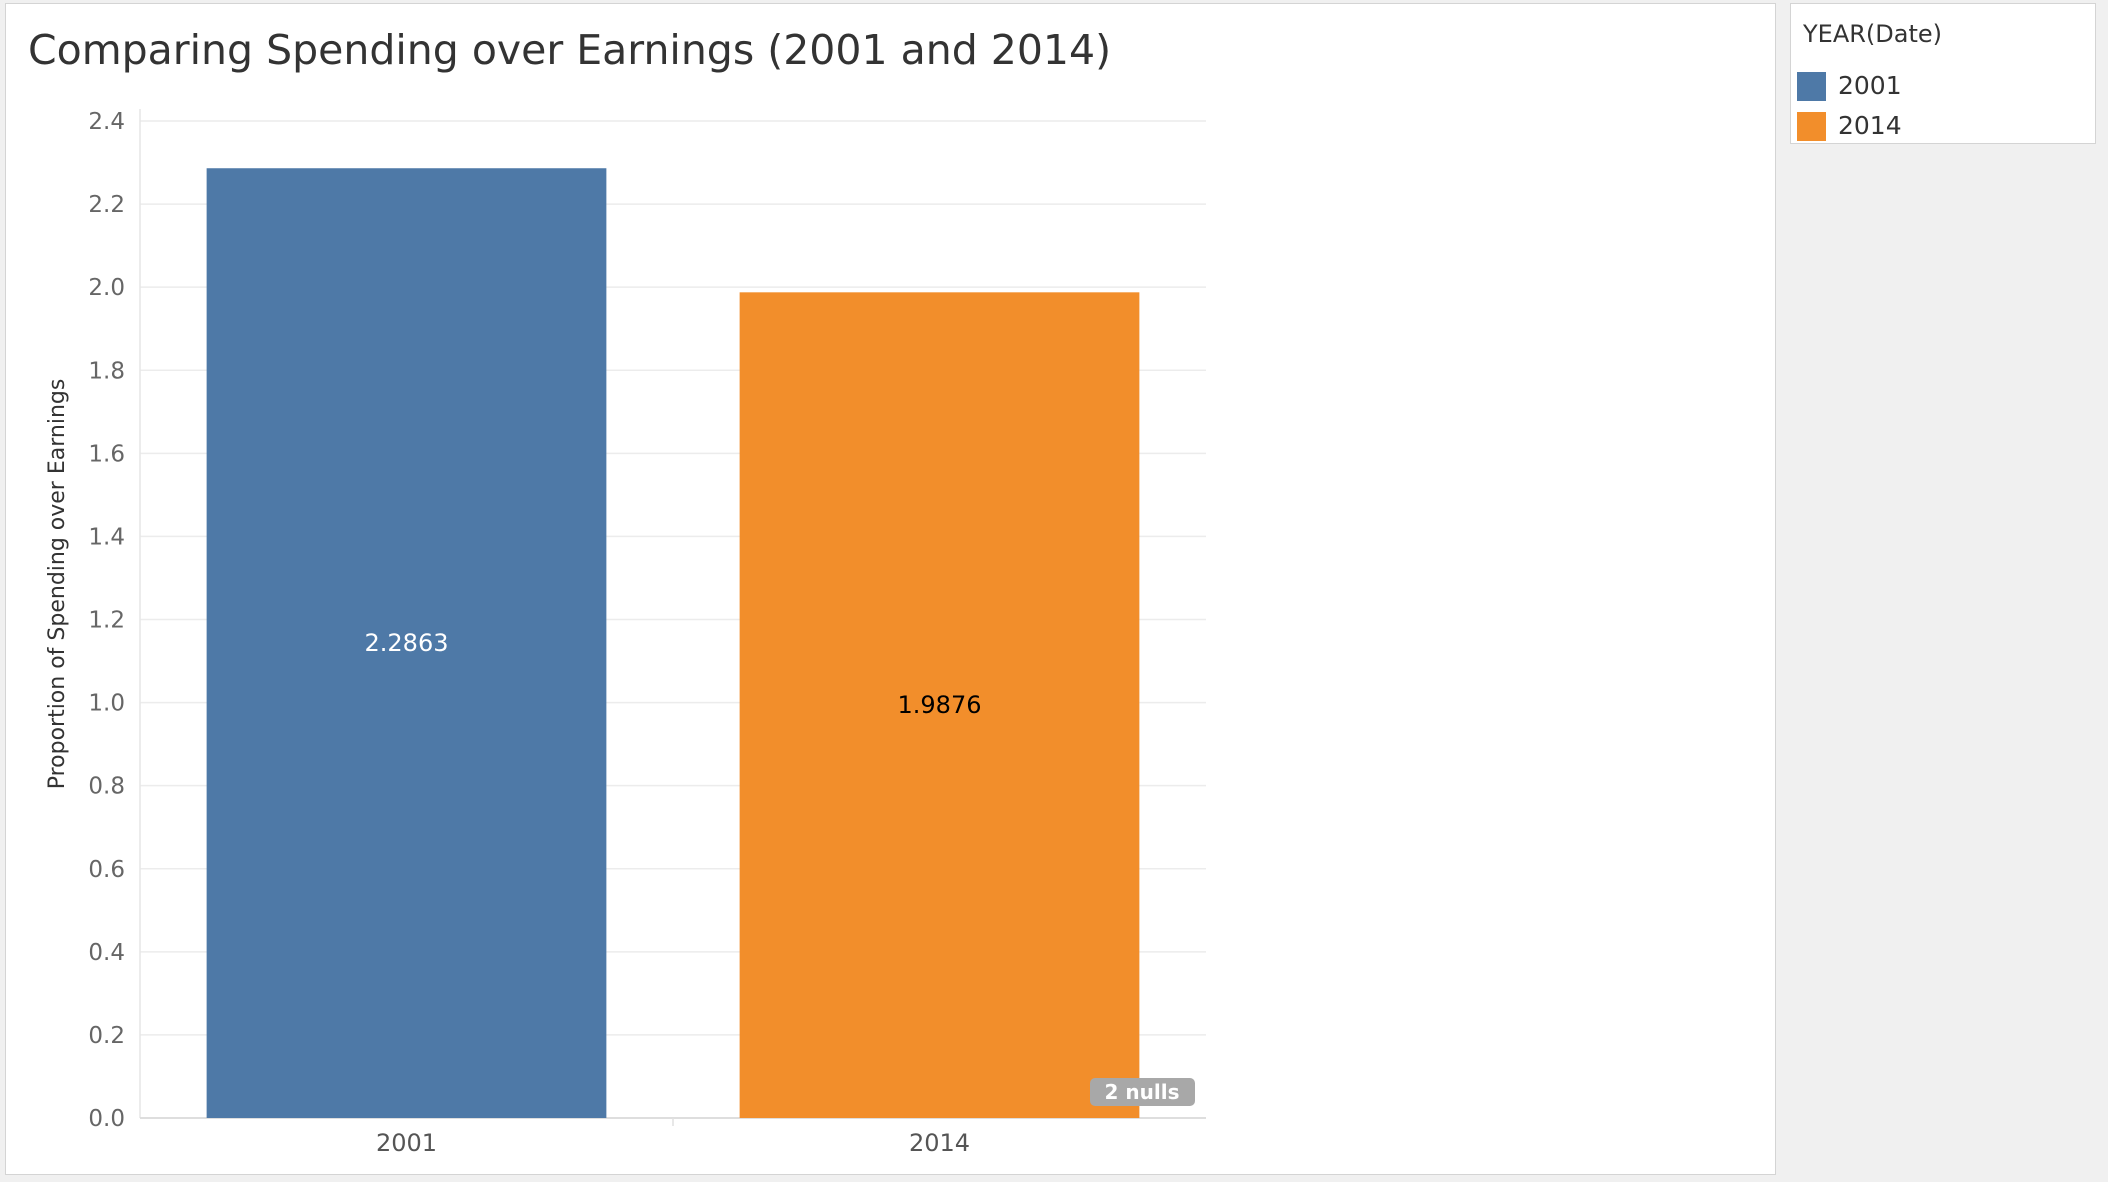 Image resolution: width=2108 pixels, height=1182 pixels. What do you see at coordinates (1942, 126) in the screenshot?
I see `legend-item-2014: 2014` at bounding box center [1942, 126].